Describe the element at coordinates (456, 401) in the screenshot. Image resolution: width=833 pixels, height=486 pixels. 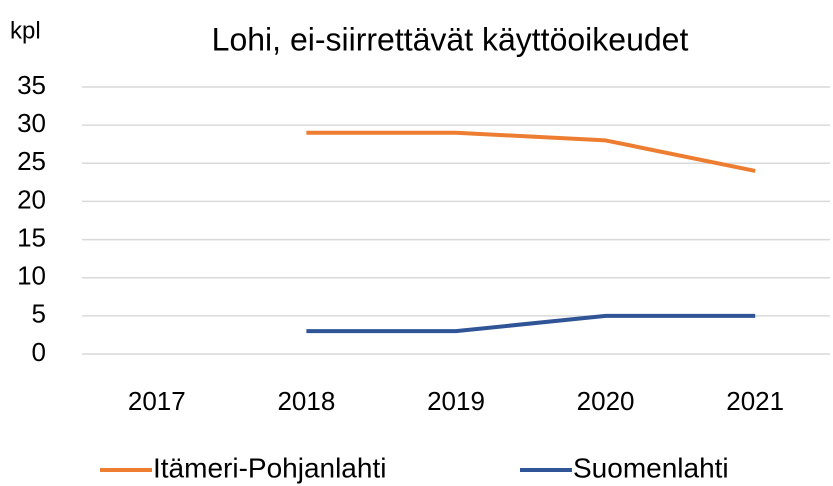
I see `x-tick-label: 2019` at that location.